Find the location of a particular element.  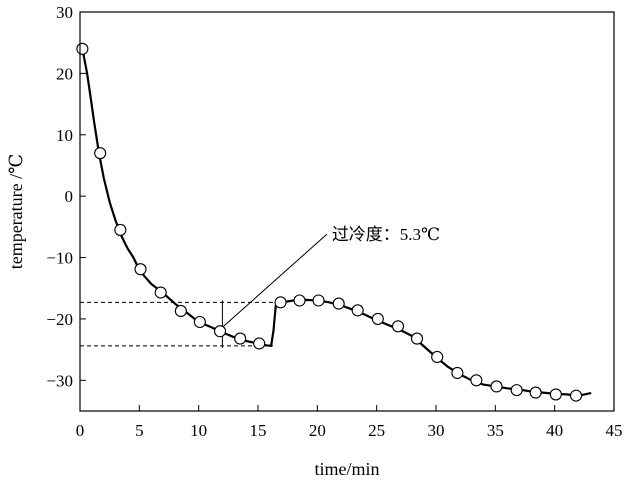

y-tick-label: 10 is located at coordinates (64, 135).